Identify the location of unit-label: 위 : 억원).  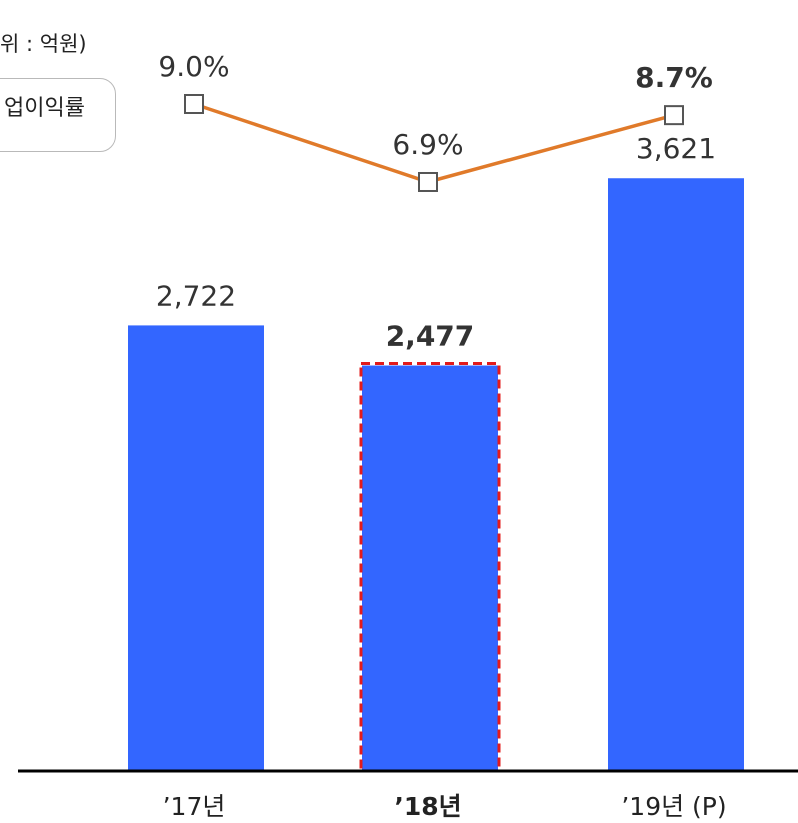
(43, 44).